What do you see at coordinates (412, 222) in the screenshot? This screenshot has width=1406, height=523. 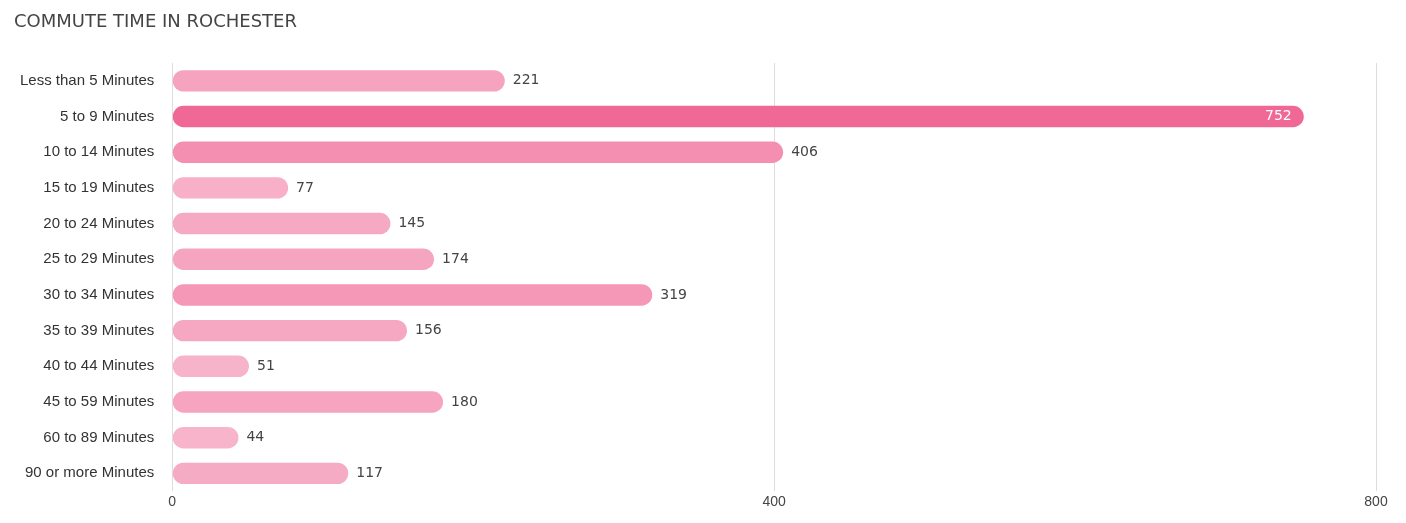 I see `data-label: 145` at bounding box center [412, 222].